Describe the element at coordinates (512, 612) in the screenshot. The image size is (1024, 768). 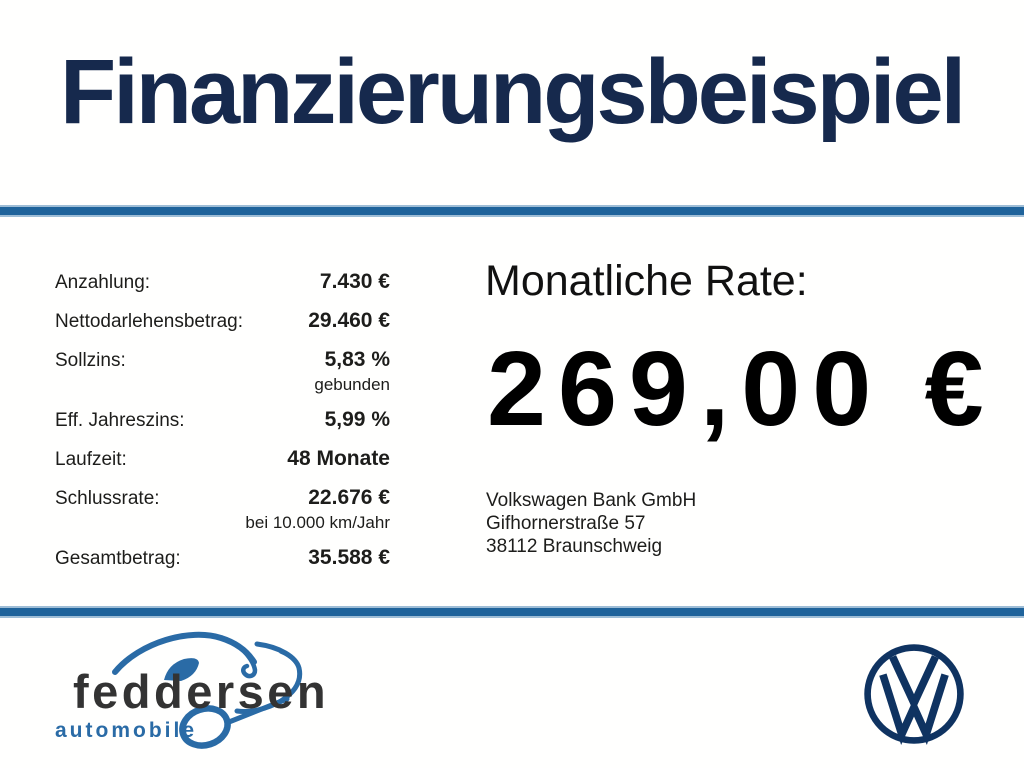
I see `divider-bottom` at that location.